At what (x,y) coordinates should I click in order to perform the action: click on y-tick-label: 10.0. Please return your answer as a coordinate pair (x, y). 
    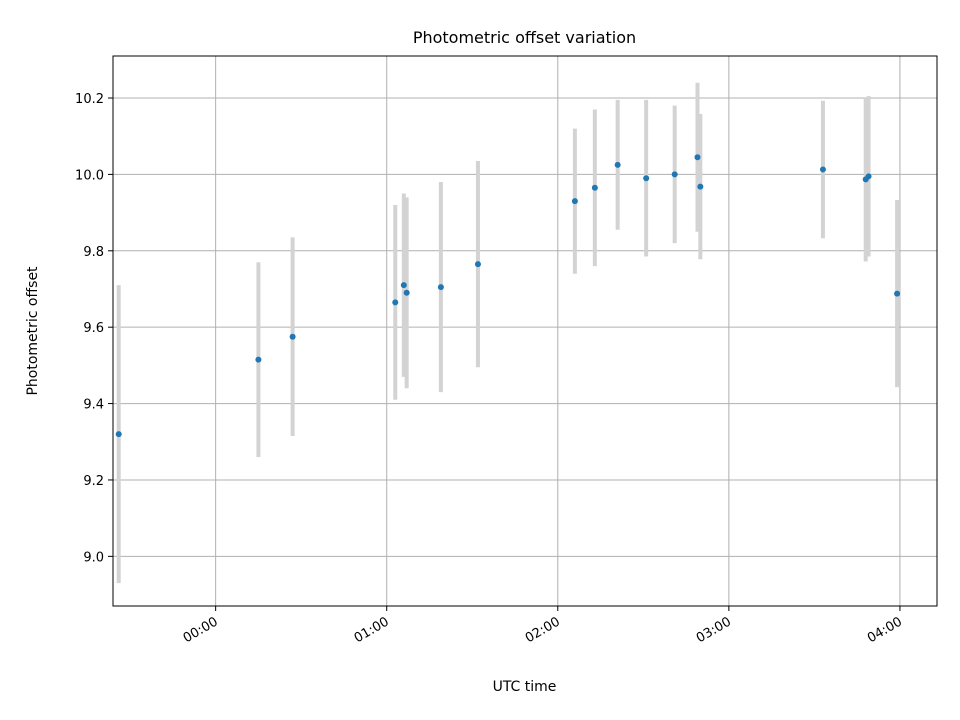
    Looking at the image, I should click on (89, 175).